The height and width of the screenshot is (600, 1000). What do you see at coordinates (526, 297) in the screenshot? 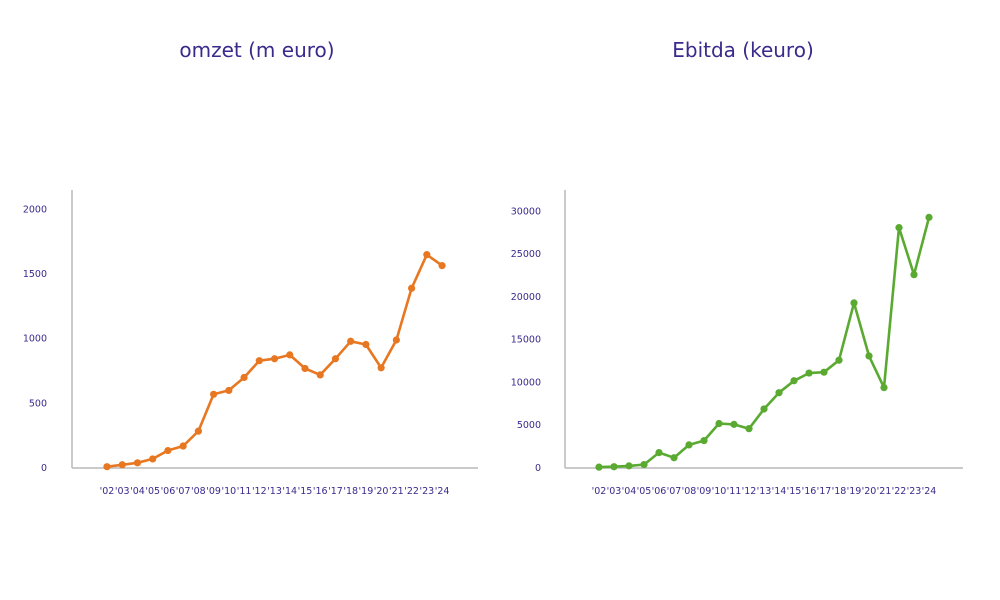
I see `ebitda-y-tick-label: 20000` at bounding box center [526, 297].